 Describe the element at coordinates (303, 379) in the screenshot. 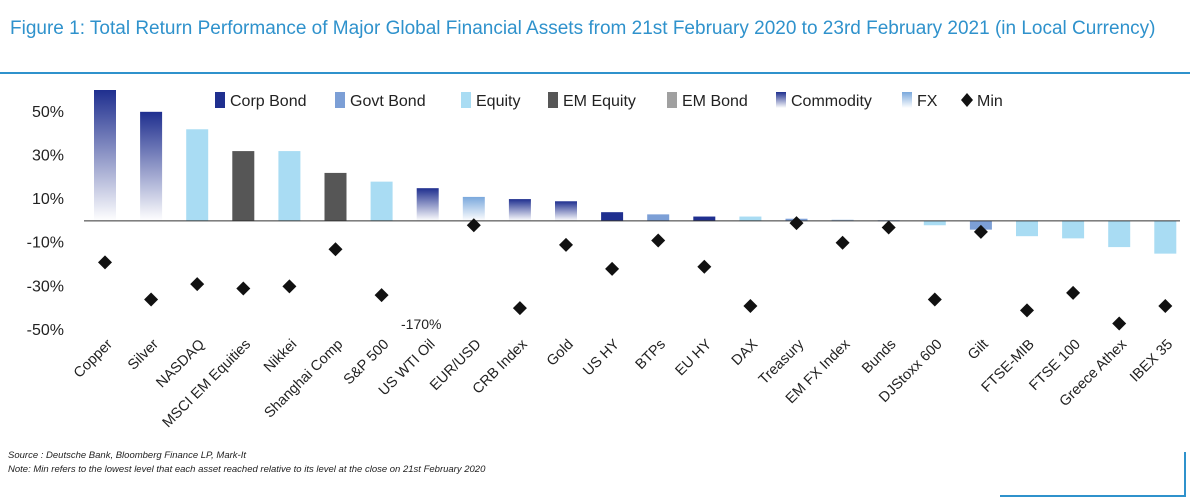

I see `x-tick-label: Shanghai Comp` at that location.